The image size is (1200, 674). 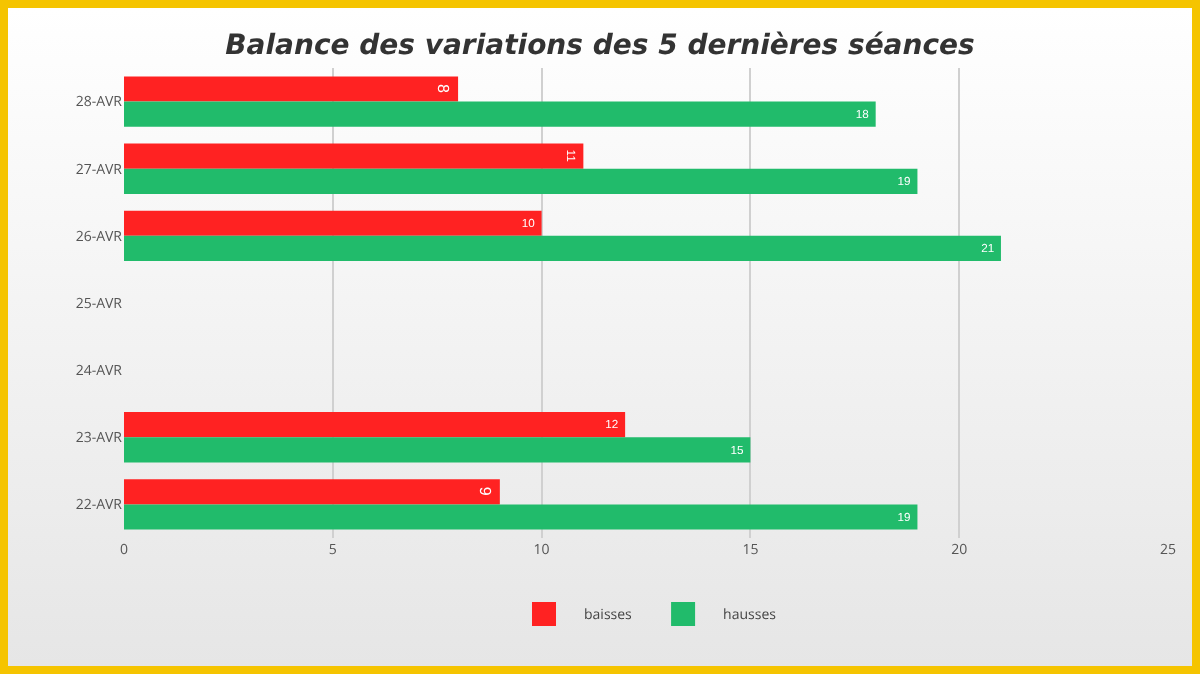 I want to click on data-label: 9, so click(x=484, y=491).